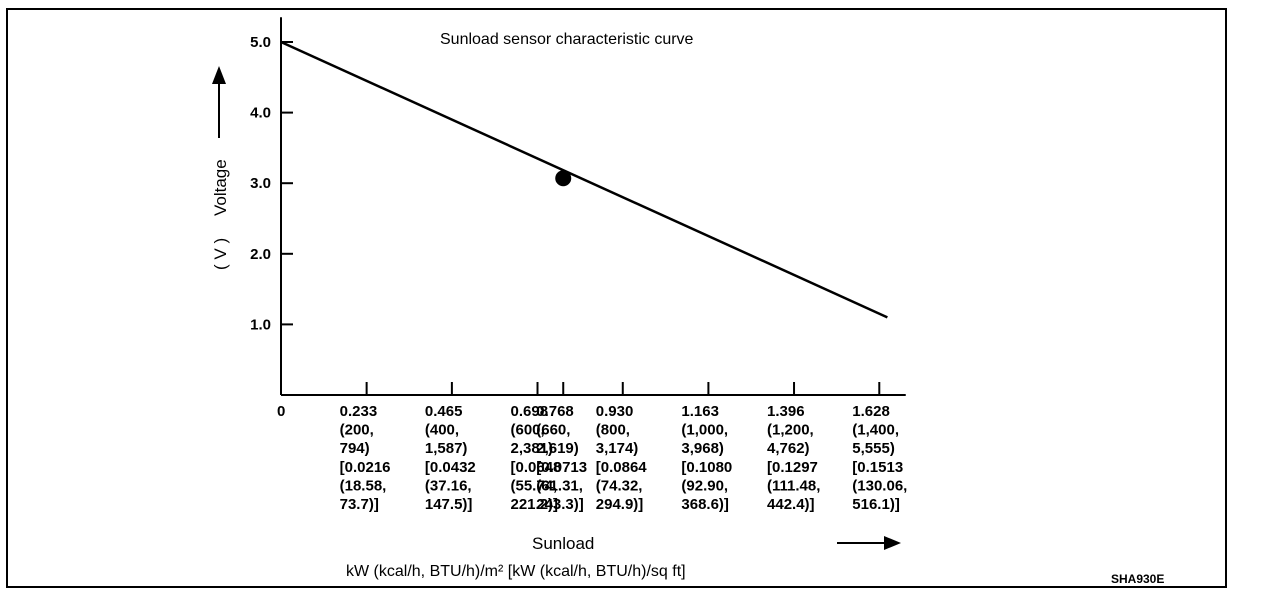 This screenshot has height=600, width=1264. What do you see at coordinates (528, 430) in the screenshot?
I see `x-tick-line: (600,` at bounding box center [528, 430].